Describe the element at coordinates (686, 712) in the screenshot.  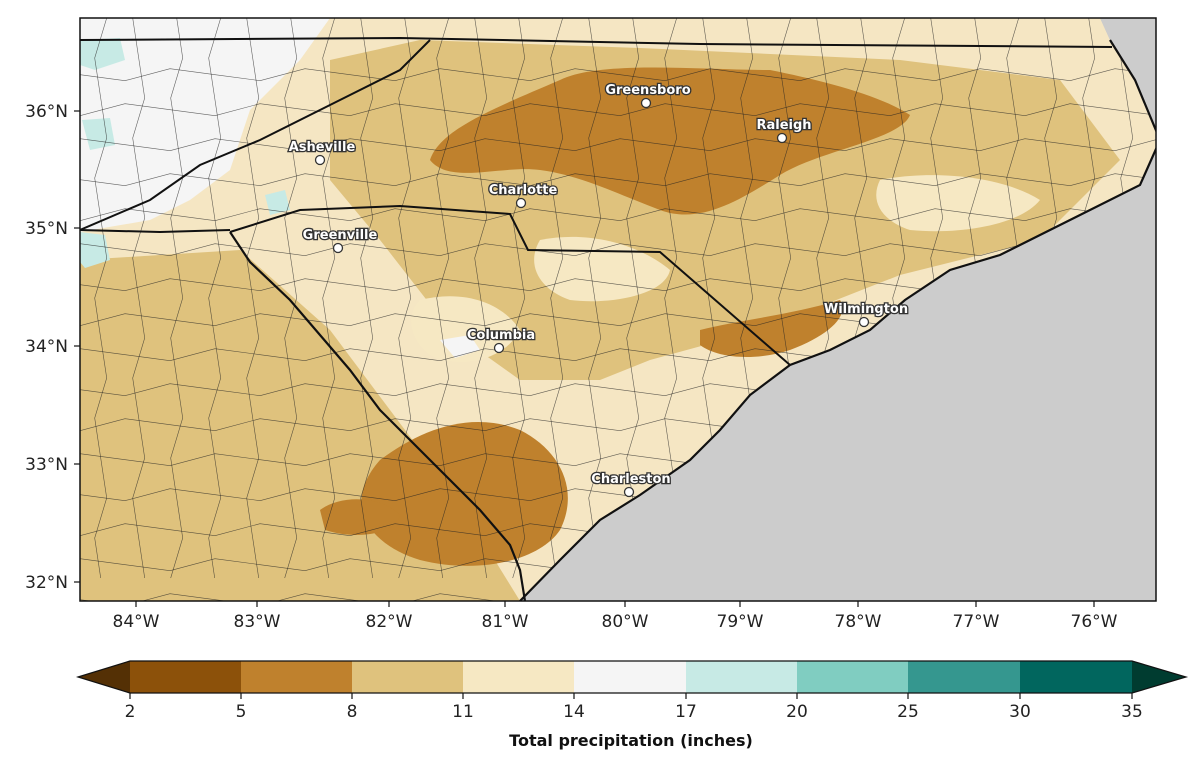
I see `colorbar-tick-label: 17` at that location.